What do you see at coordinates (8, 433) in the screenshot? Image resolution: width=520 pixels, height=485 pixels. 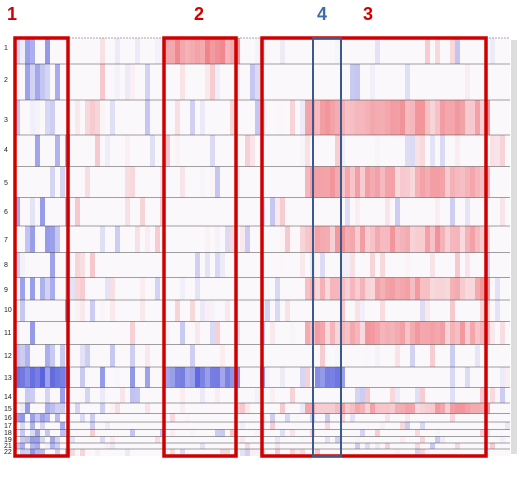 I see `chromosome-label: 18` at bounding box center [8, 433].